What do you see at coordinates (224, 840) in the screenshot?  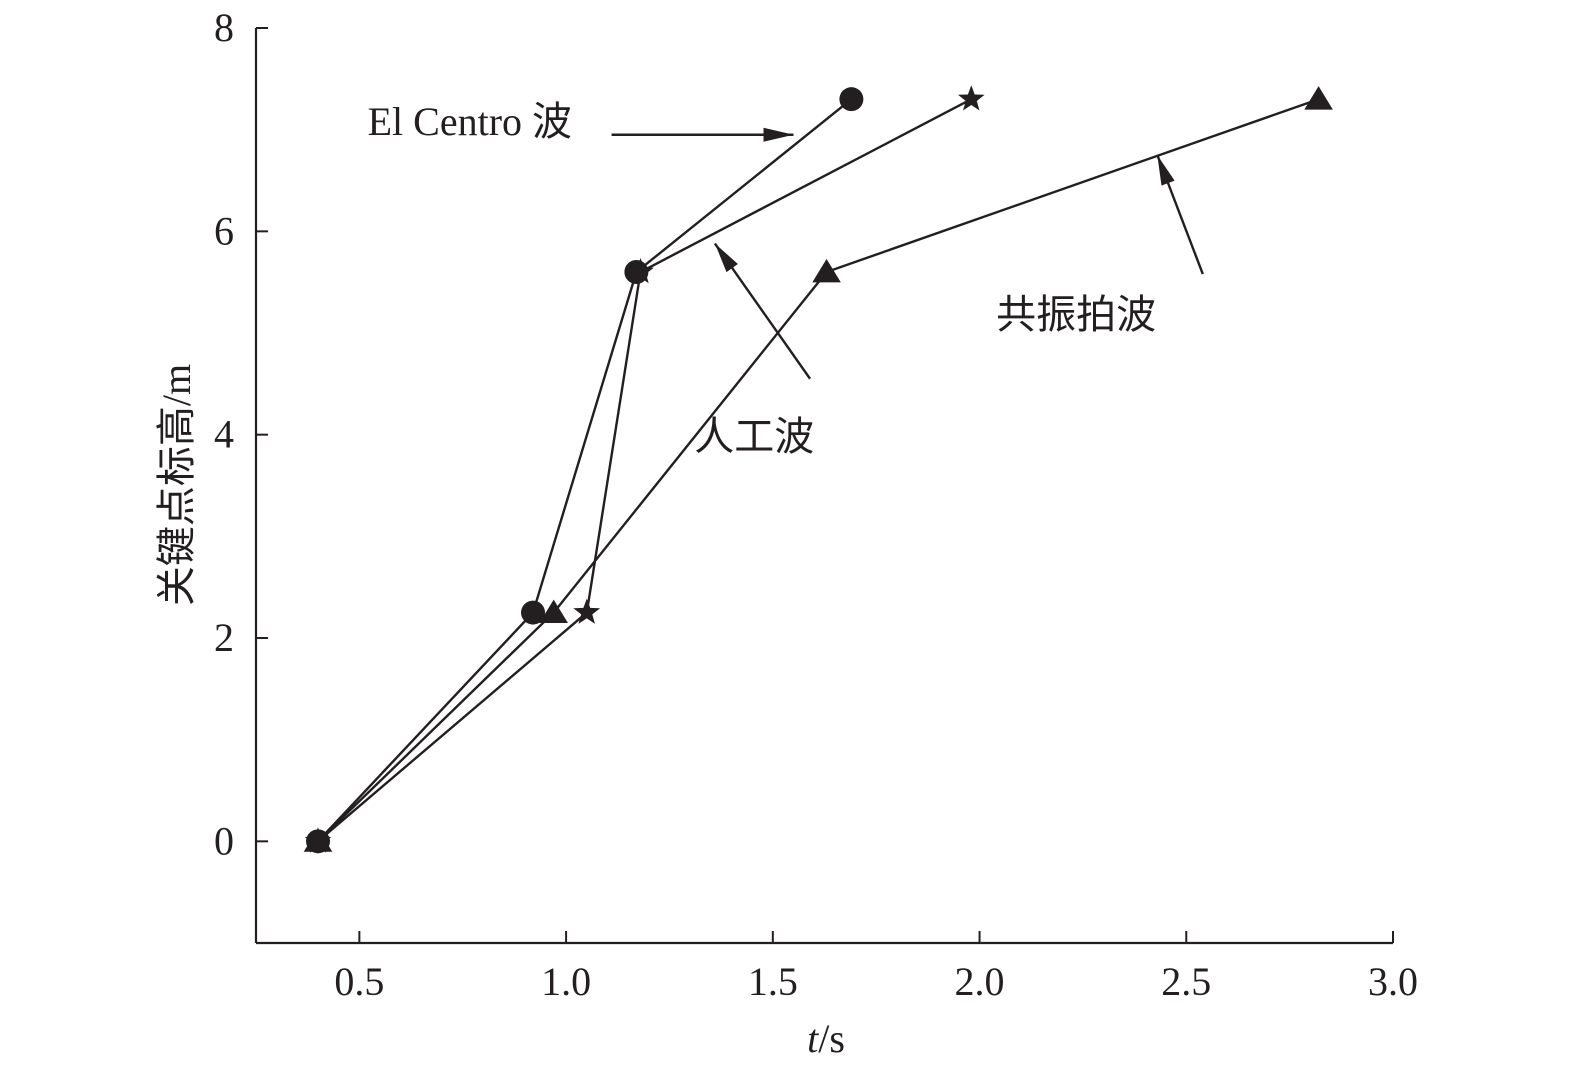 I see `y-tick-label: 0` at bounding box center [224, 840].